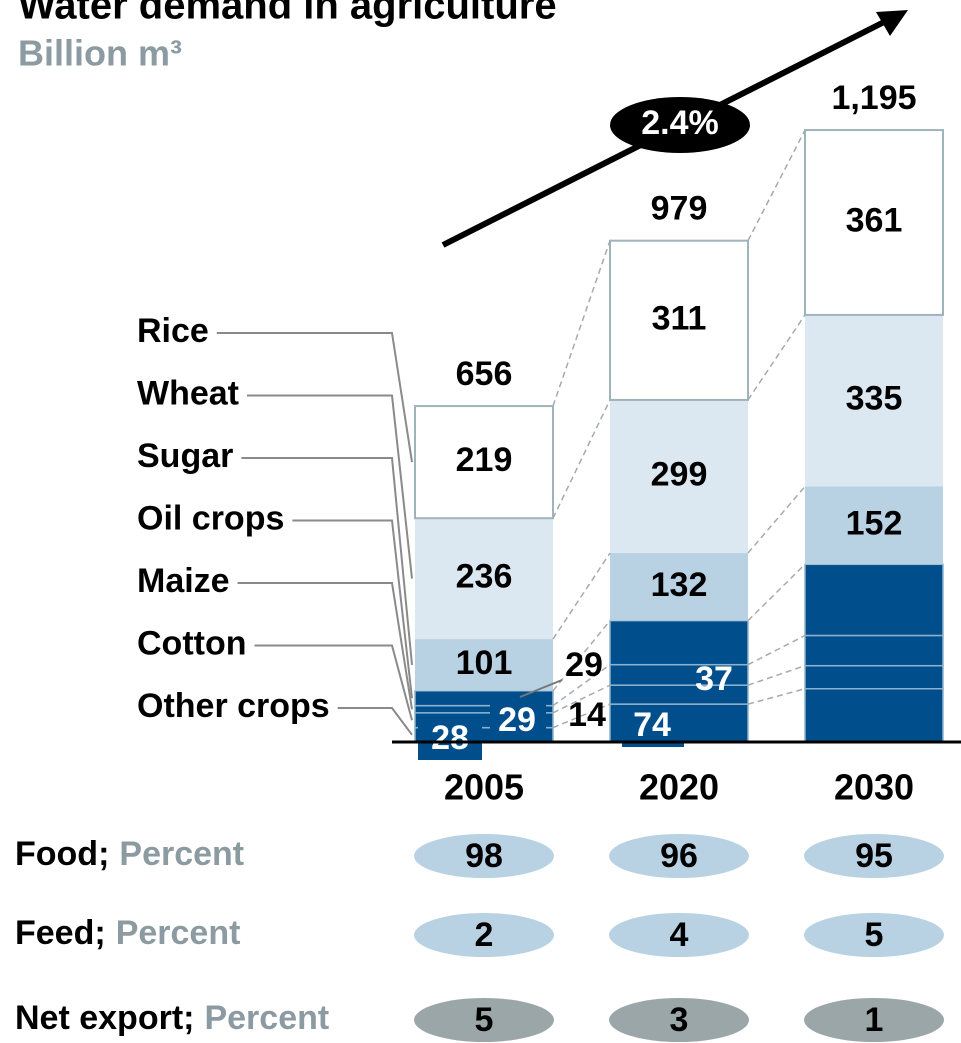 The height and width of the screenshot is (1043, 961). I want to click on legend-label: Cotton, so click(192, 643).